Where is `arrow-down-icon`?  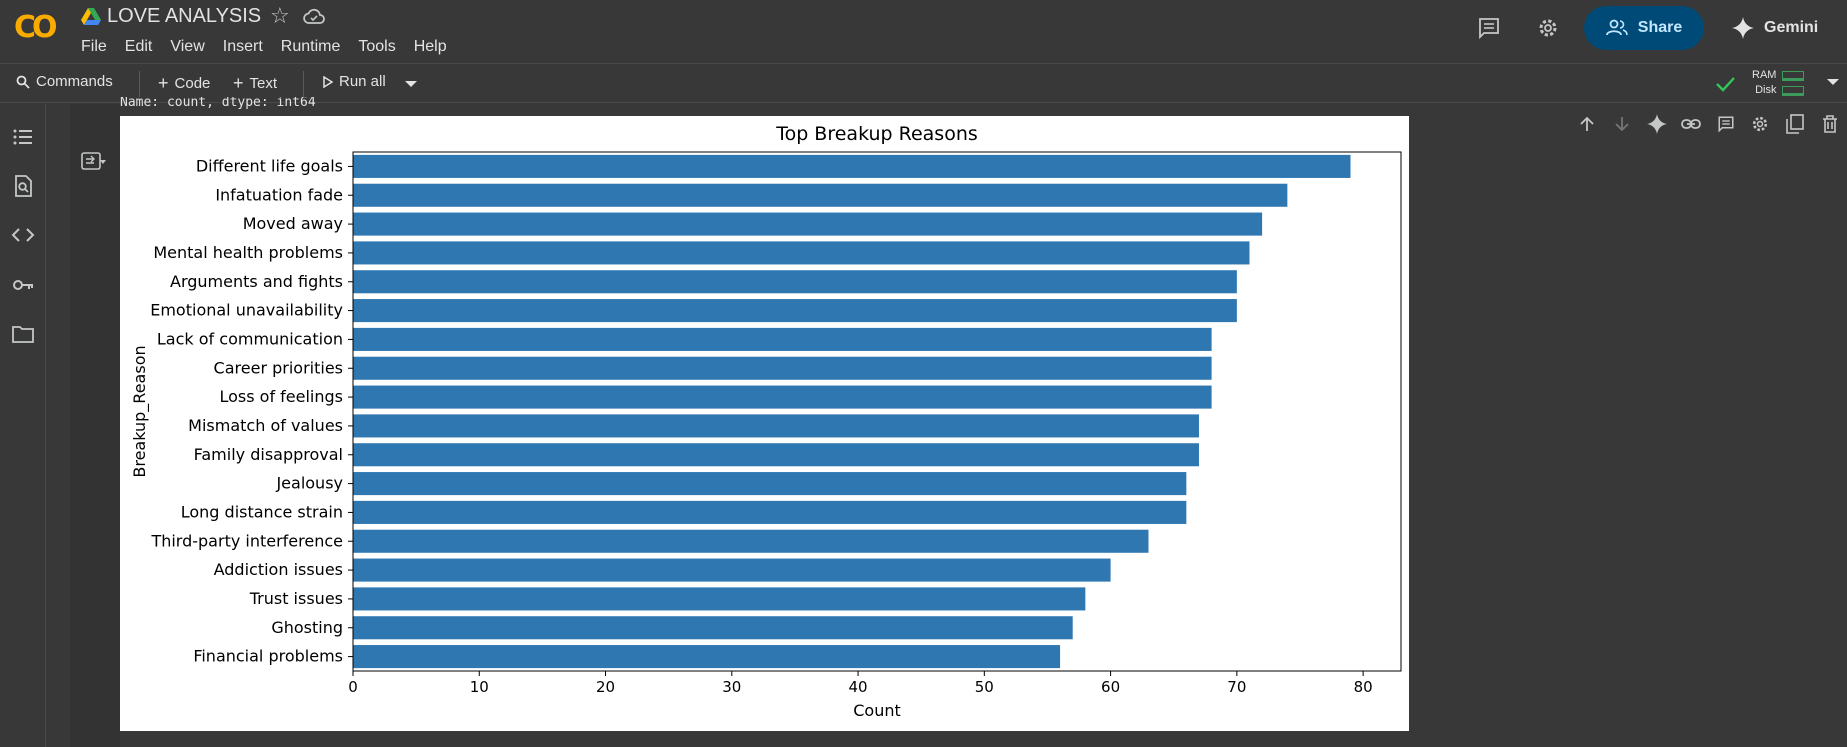
arrow-down-icon is located at coordinates (1622, 124).